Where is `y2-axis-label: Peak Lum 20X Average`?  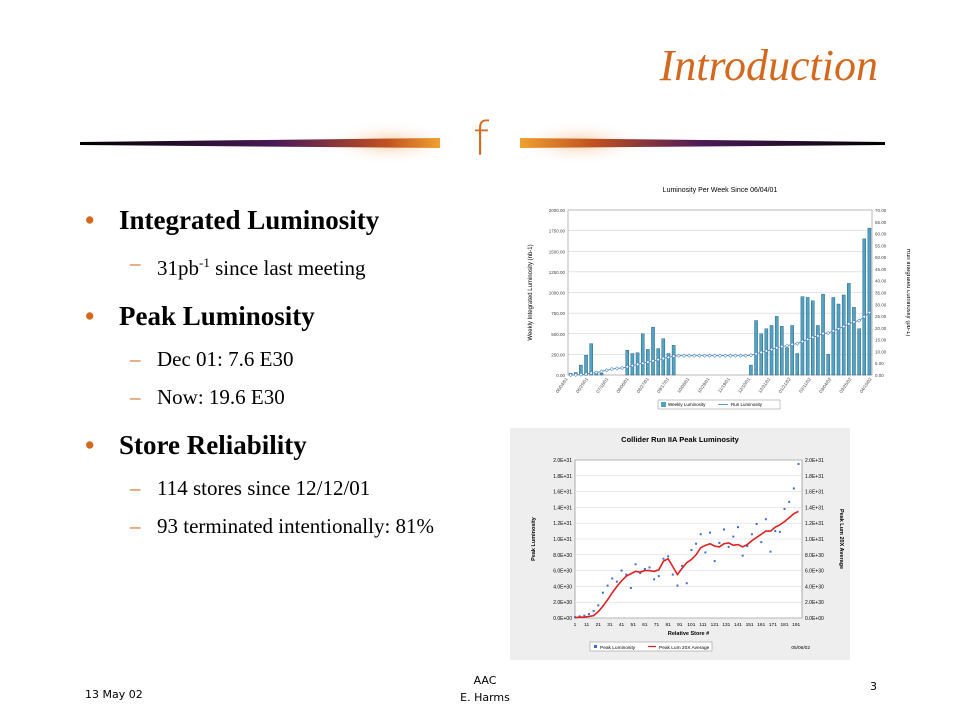
y2-axis-label: Peak Lum 20X Average is located at coordinates (841, 539).